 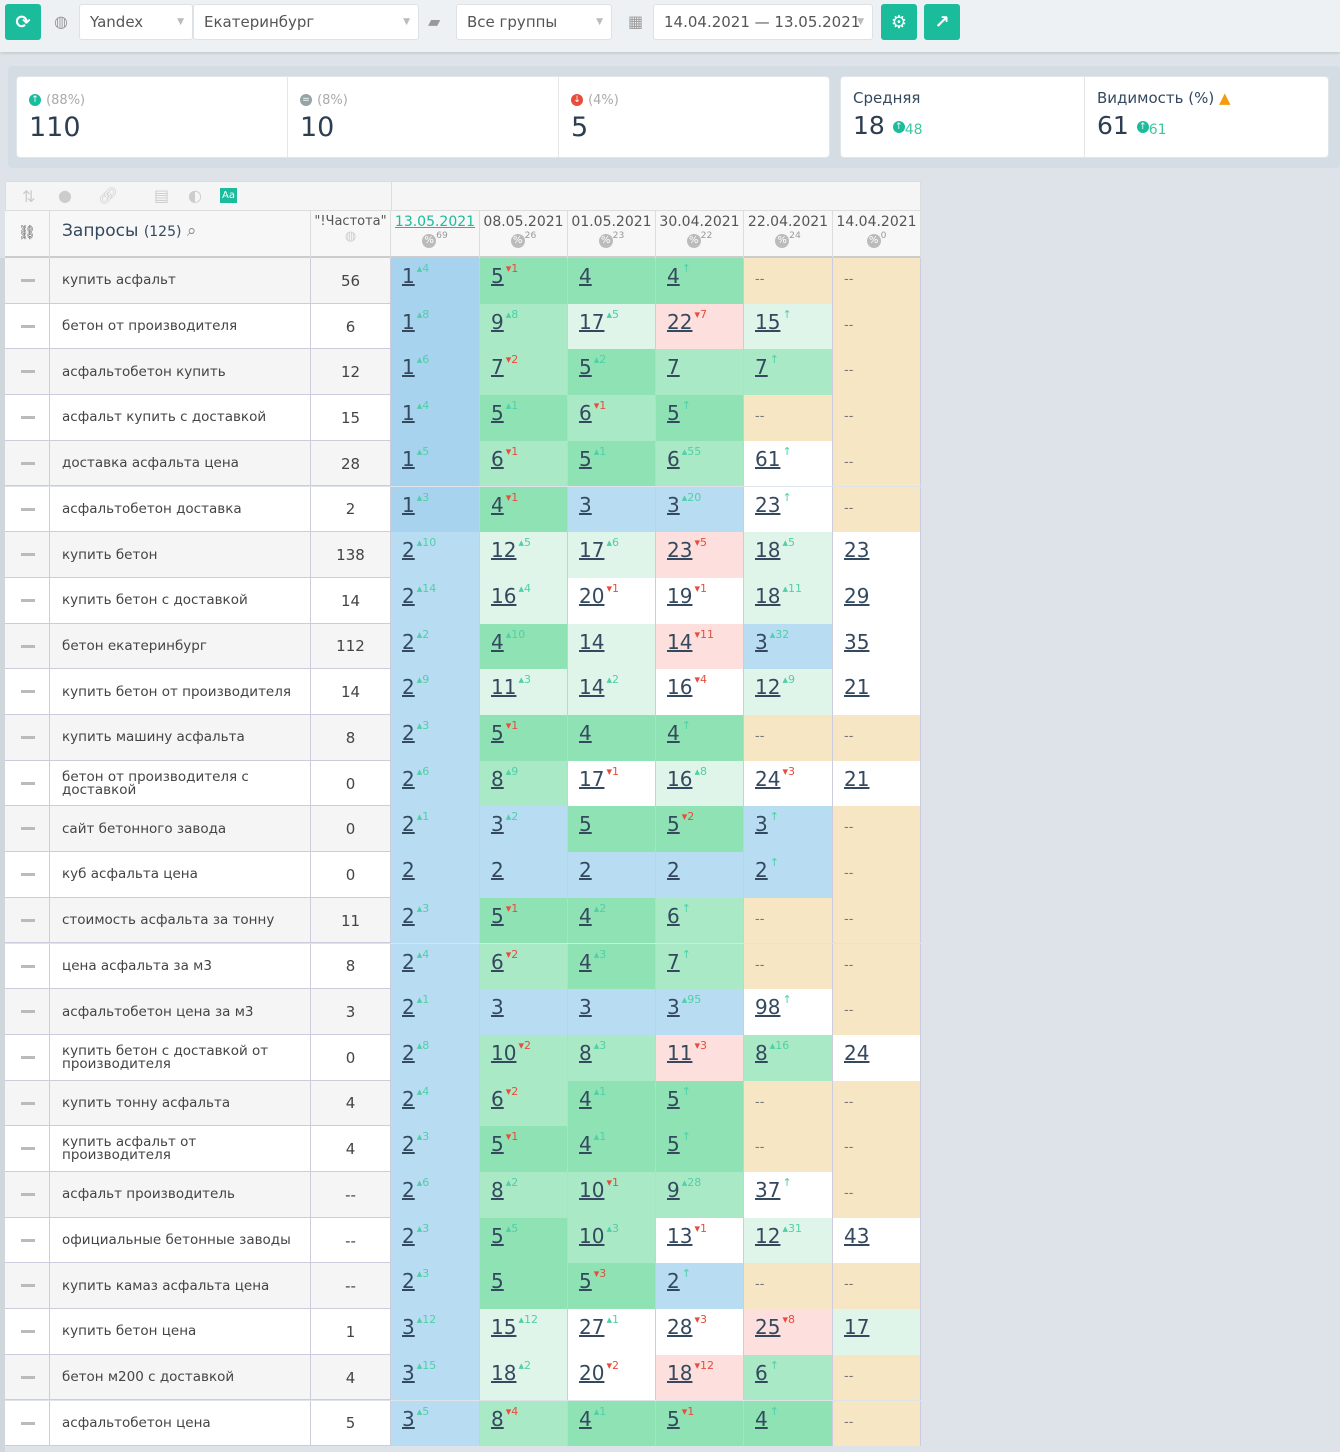 I want to click on query-text: бетон екатеринбург, so click(x=180, y=646).